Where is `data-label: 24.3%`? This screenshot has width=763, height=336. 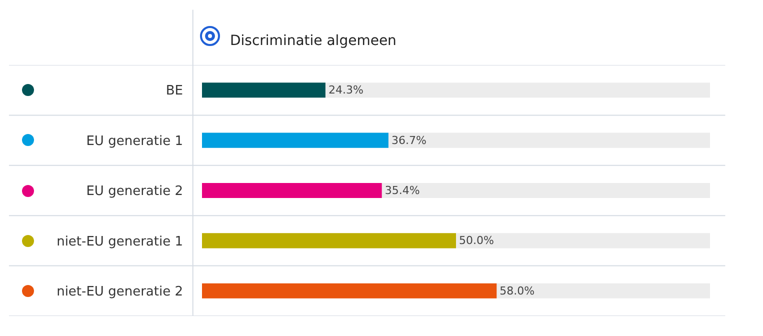
data-label: 24.3% is located at coordinates (346, 90).